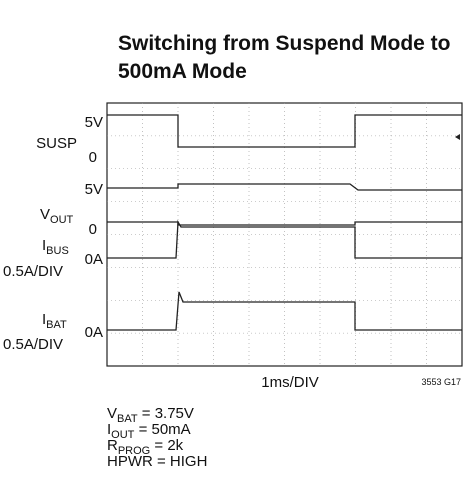 This screenshot has width=463, height=486. I want to click on condition: HPWR = HIGH, so click(157, 461).